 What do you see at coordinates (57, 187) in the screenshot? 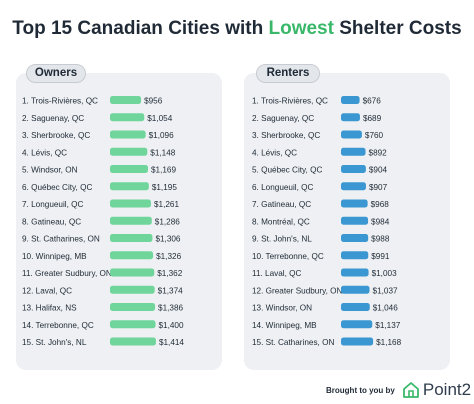
I see `owners-category-label: 6. Québec City, QC` at bounding box center [57, 187].